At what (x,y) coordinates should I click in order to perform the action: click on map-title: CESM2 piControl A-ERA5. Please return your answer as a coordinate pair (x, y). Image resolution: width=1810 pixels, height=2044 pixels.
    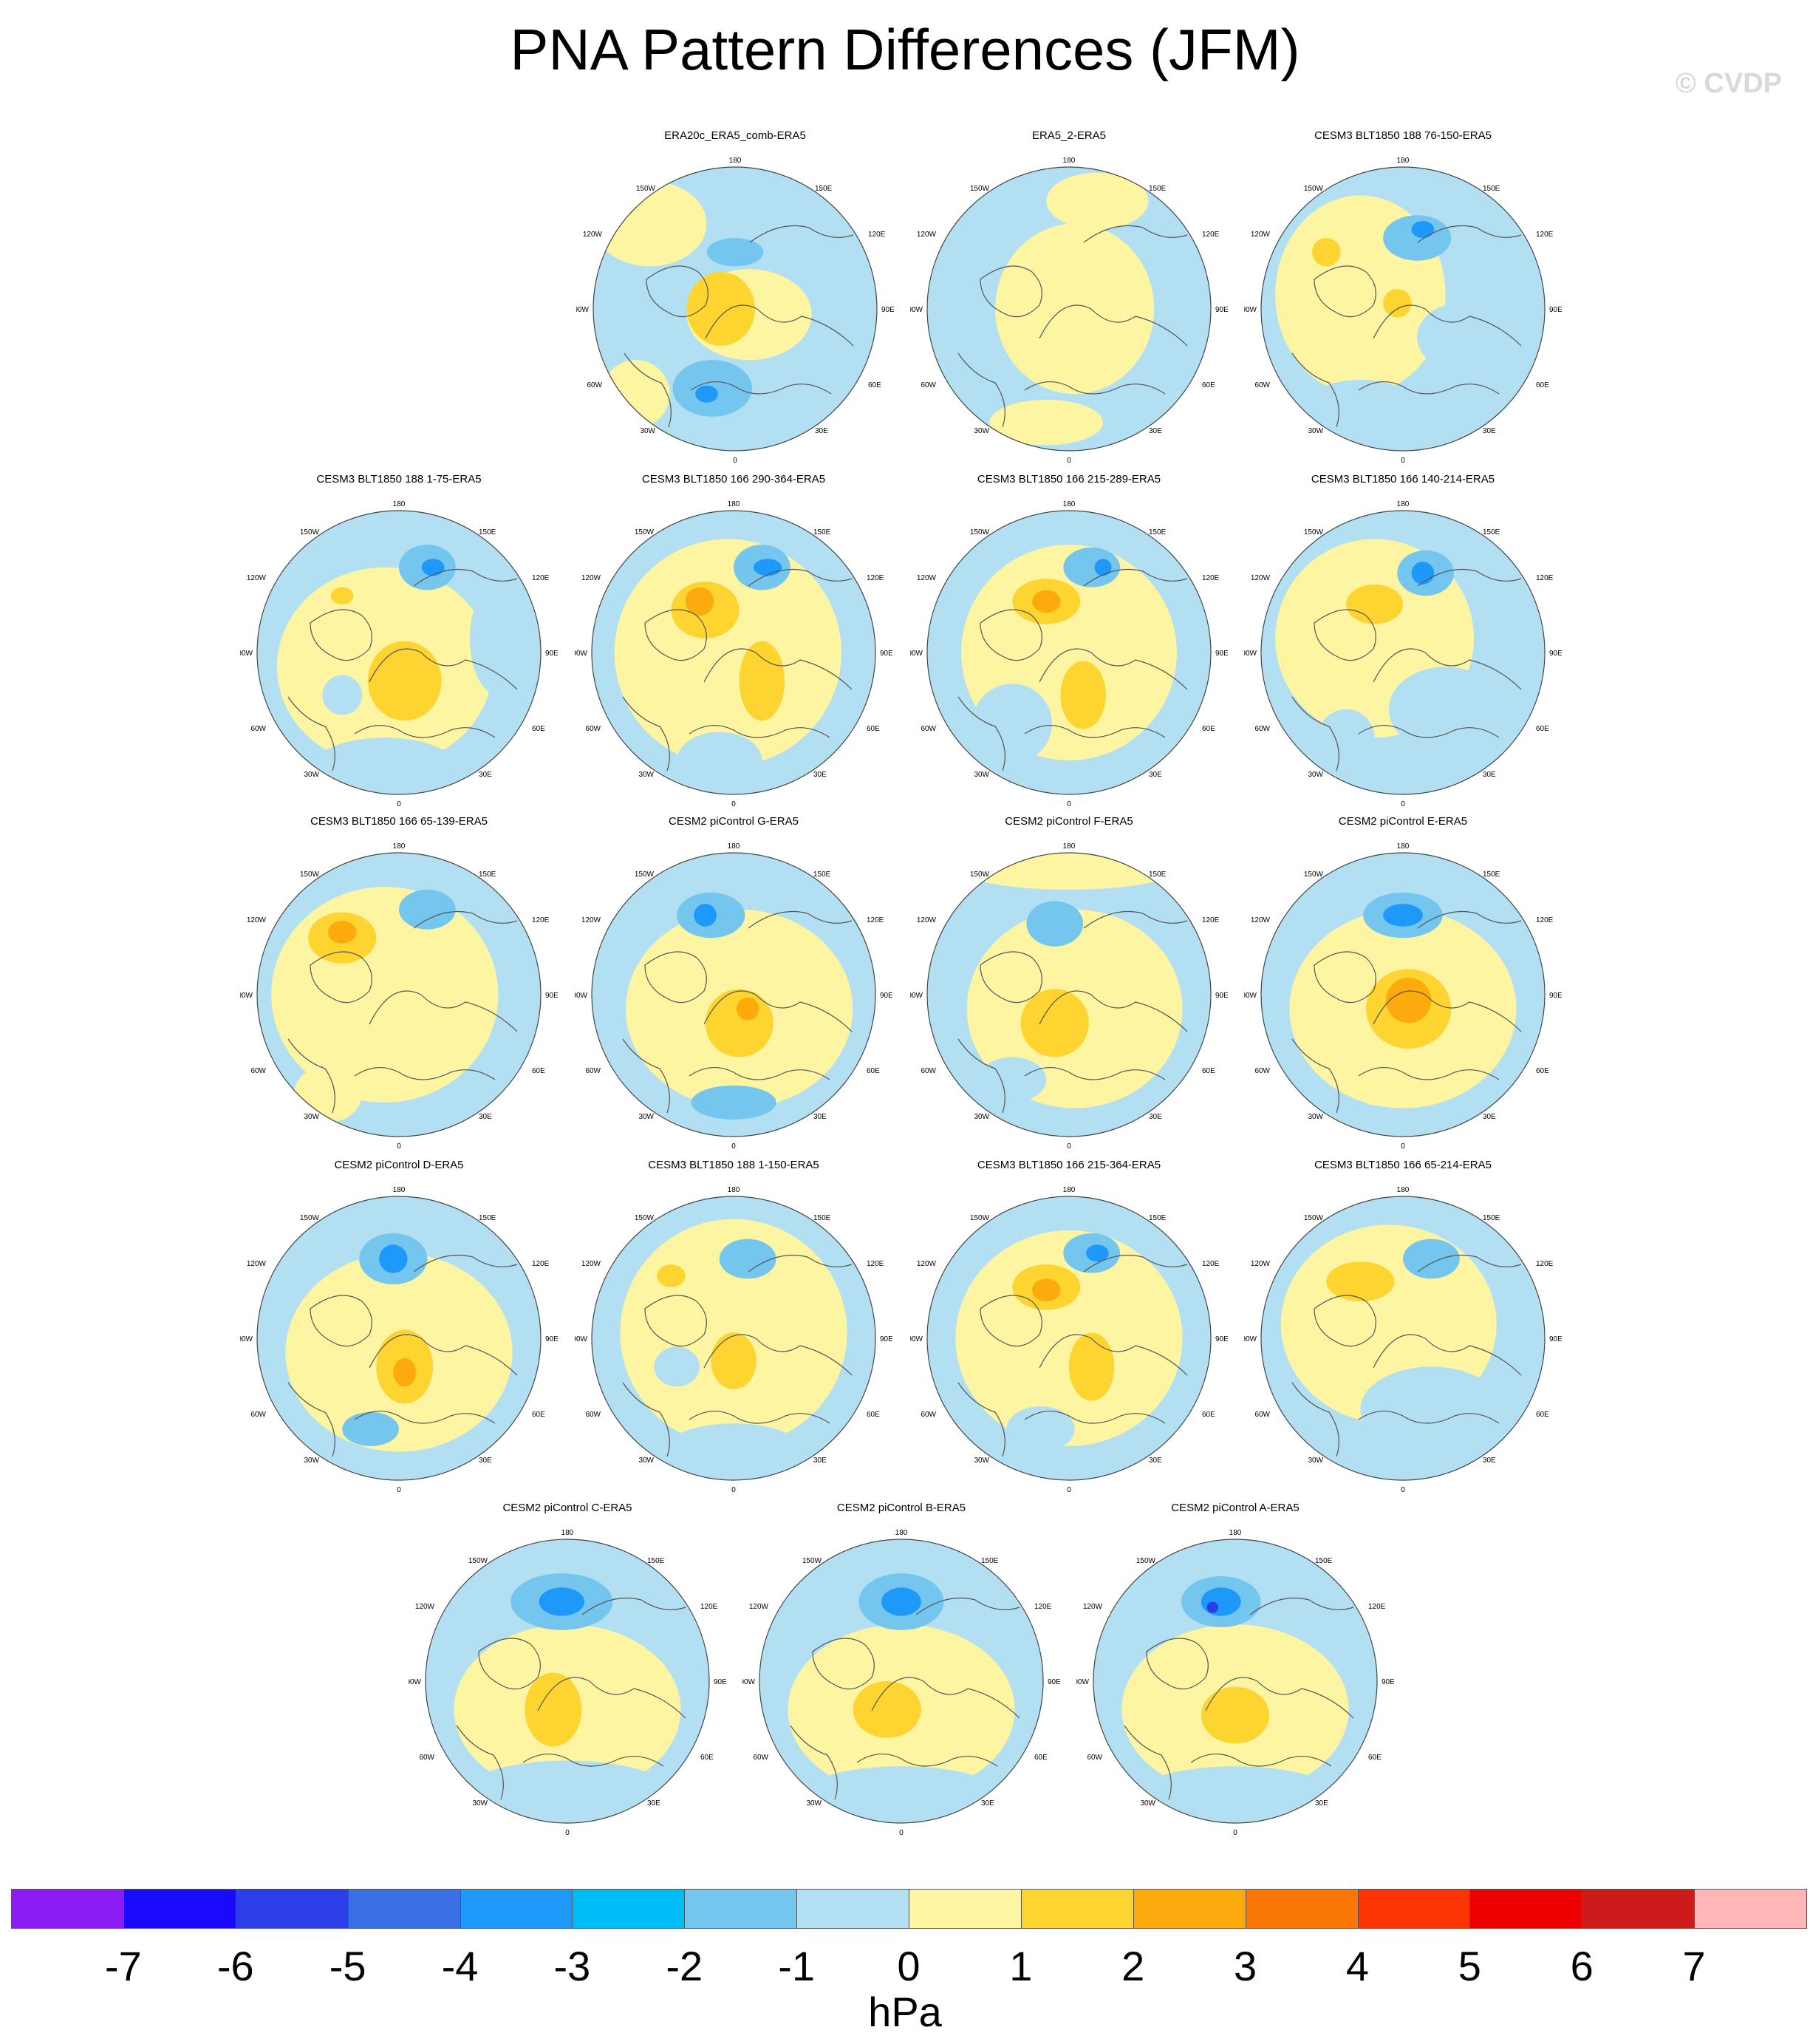
    Looking at the image, I should click on (1235, 1508).